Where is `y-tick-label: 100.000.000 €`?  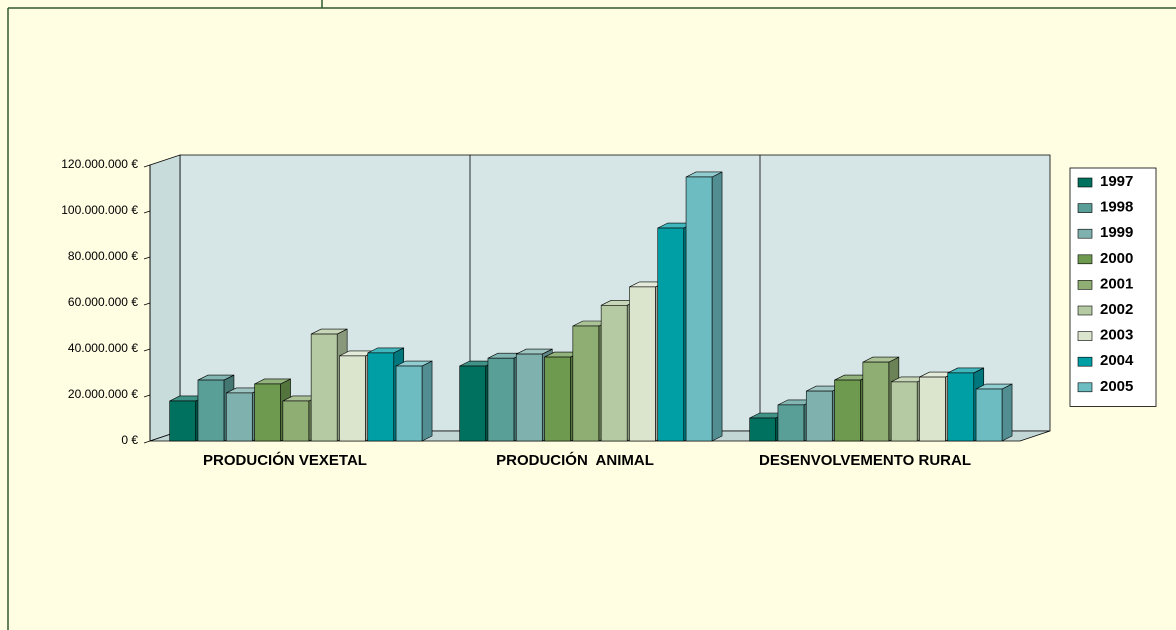 y-tick-label: 100.000.000 € is located at coordinates (99, 210).